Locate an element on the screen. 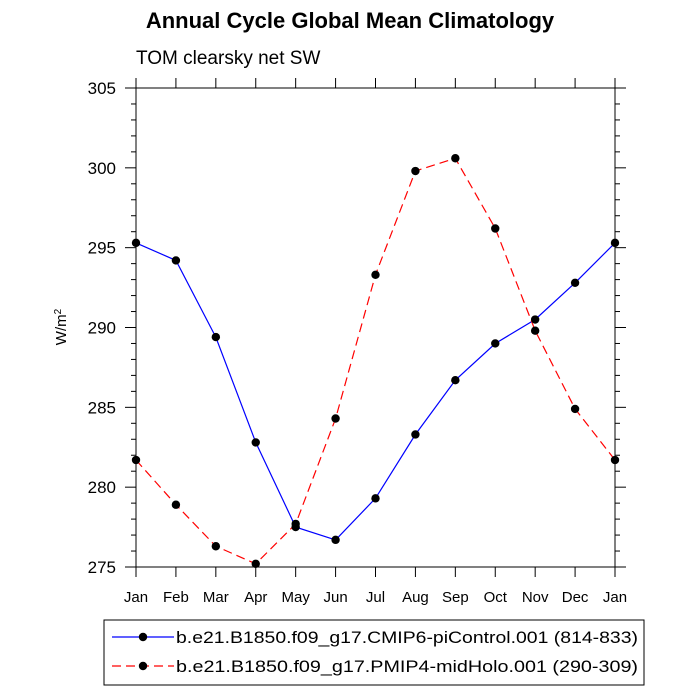  y-tick-label: 275 is located at coordinates (102, 567).